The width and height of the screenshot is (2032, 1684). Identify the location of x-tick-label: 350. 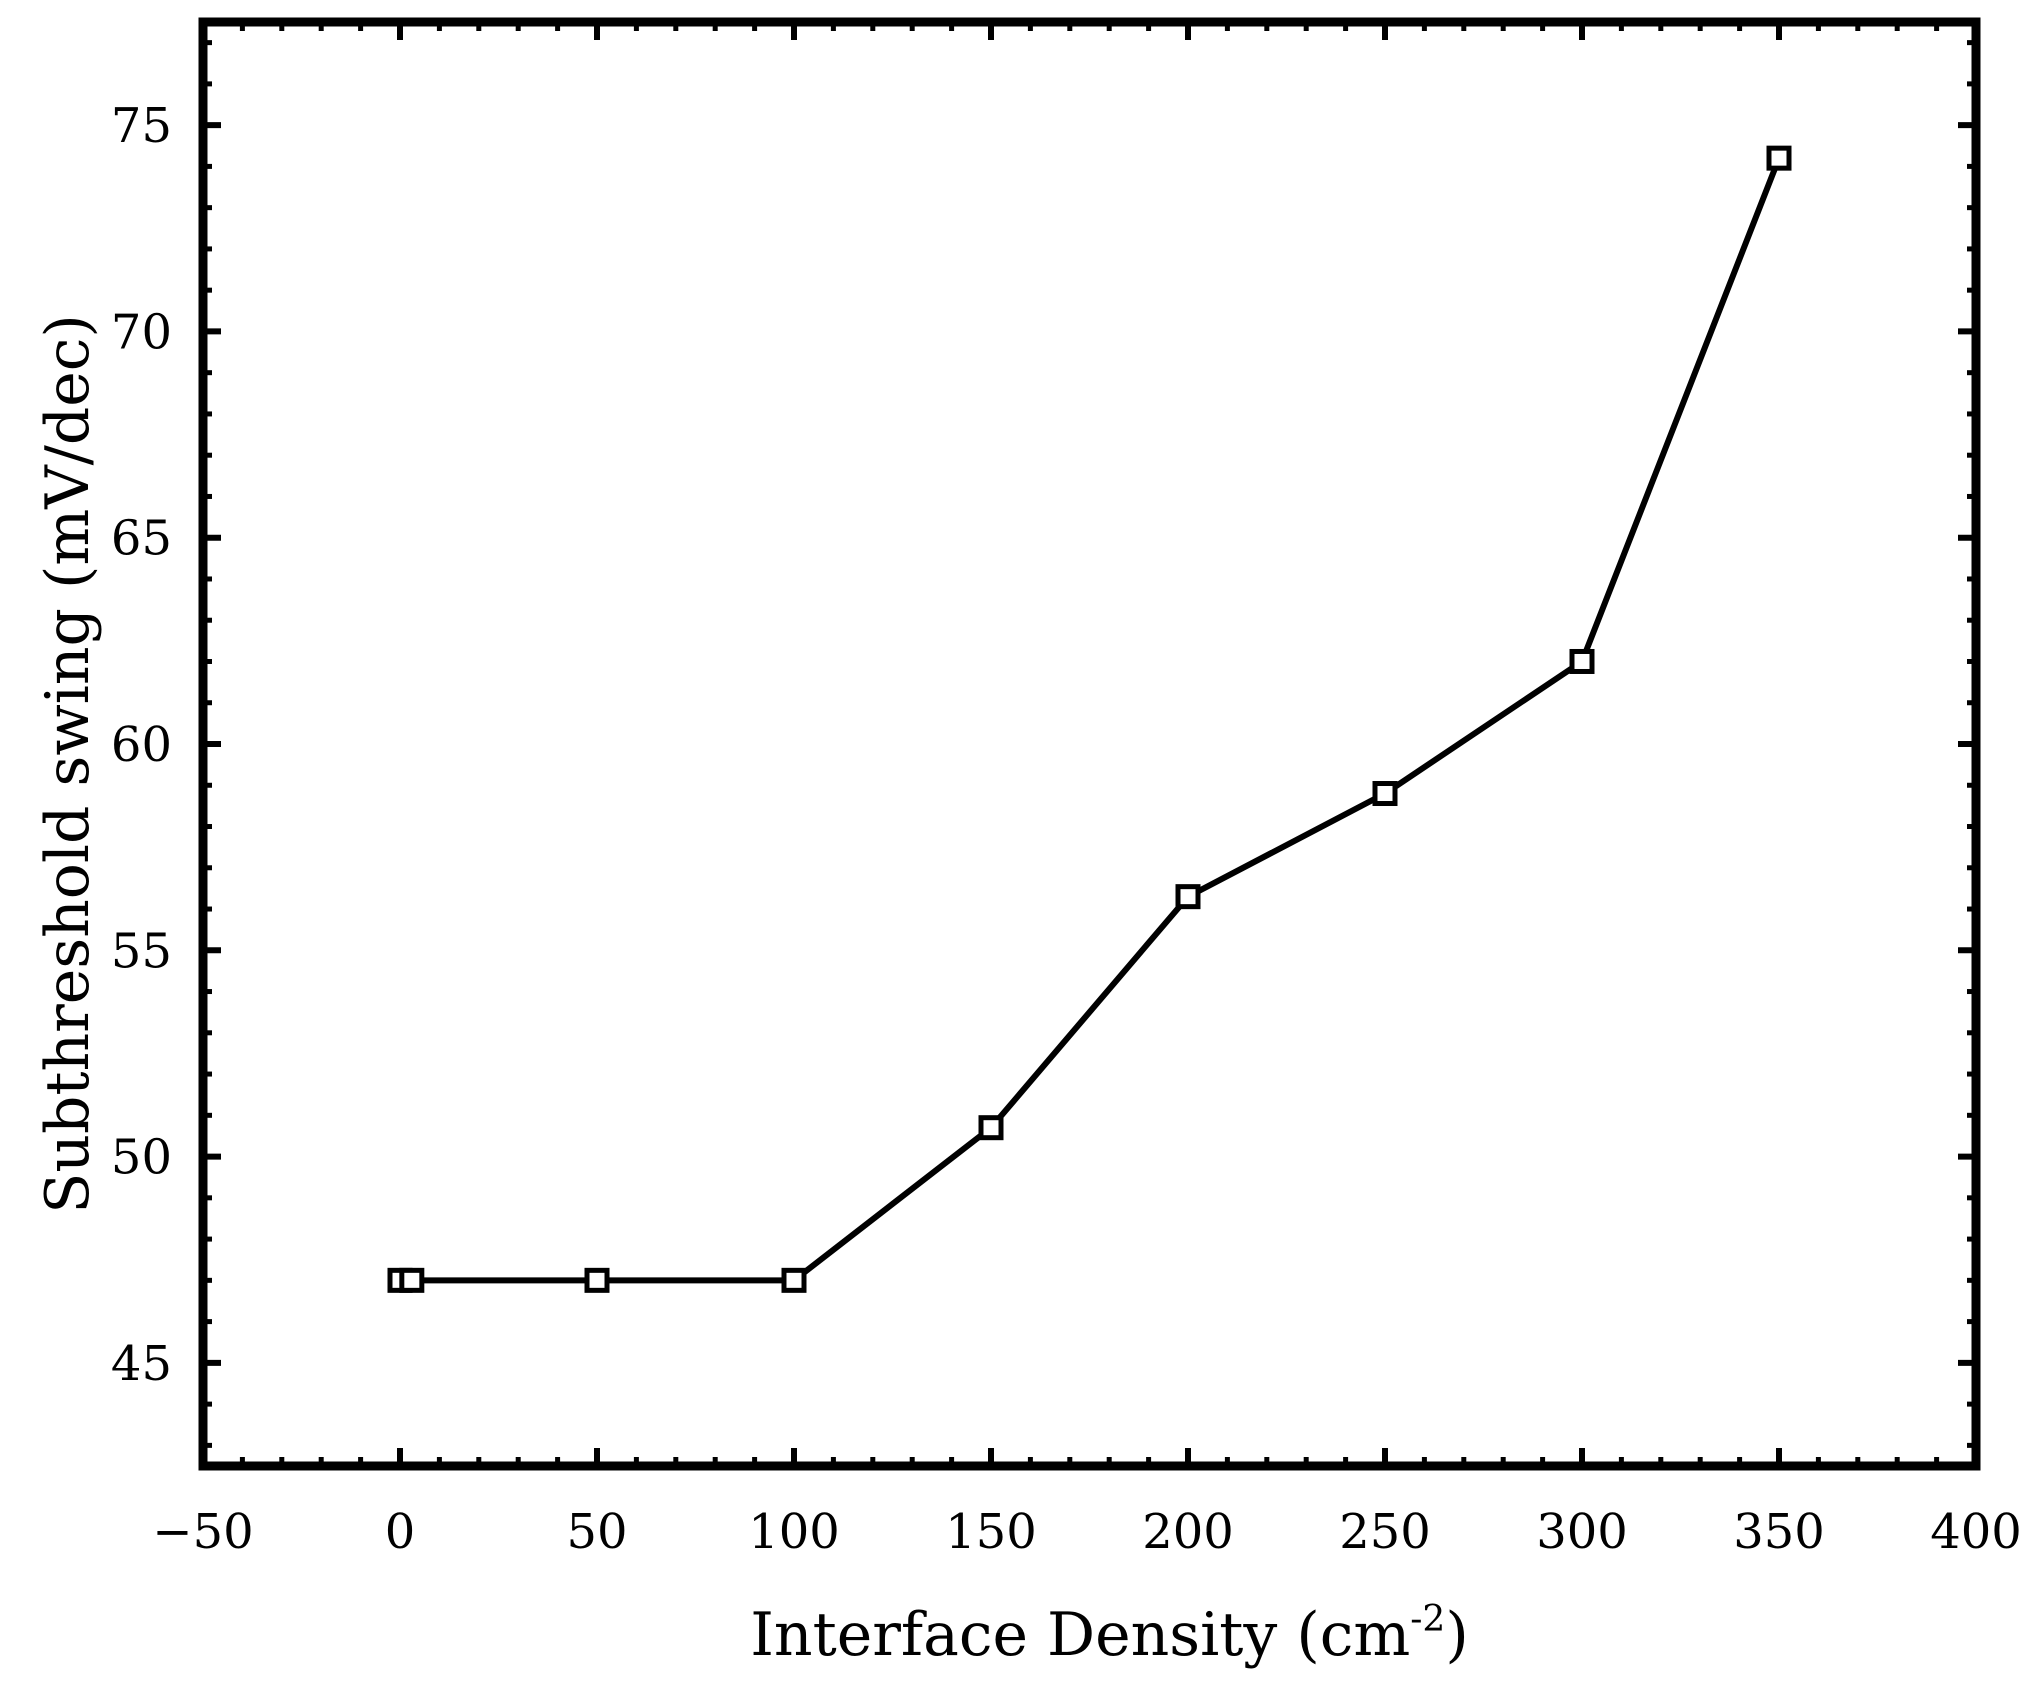
(1779, 1532).